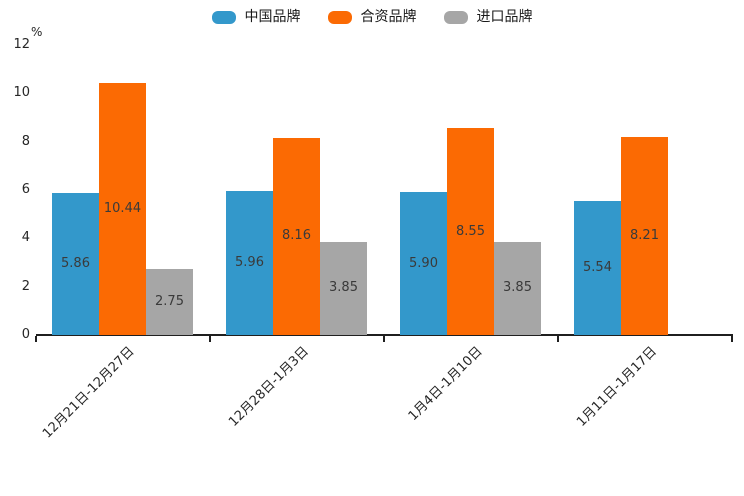 Image resolution: width=744 pixels, height=496 pixels. I want to click on legend-swatch-进口品牌, so click(455, 17).